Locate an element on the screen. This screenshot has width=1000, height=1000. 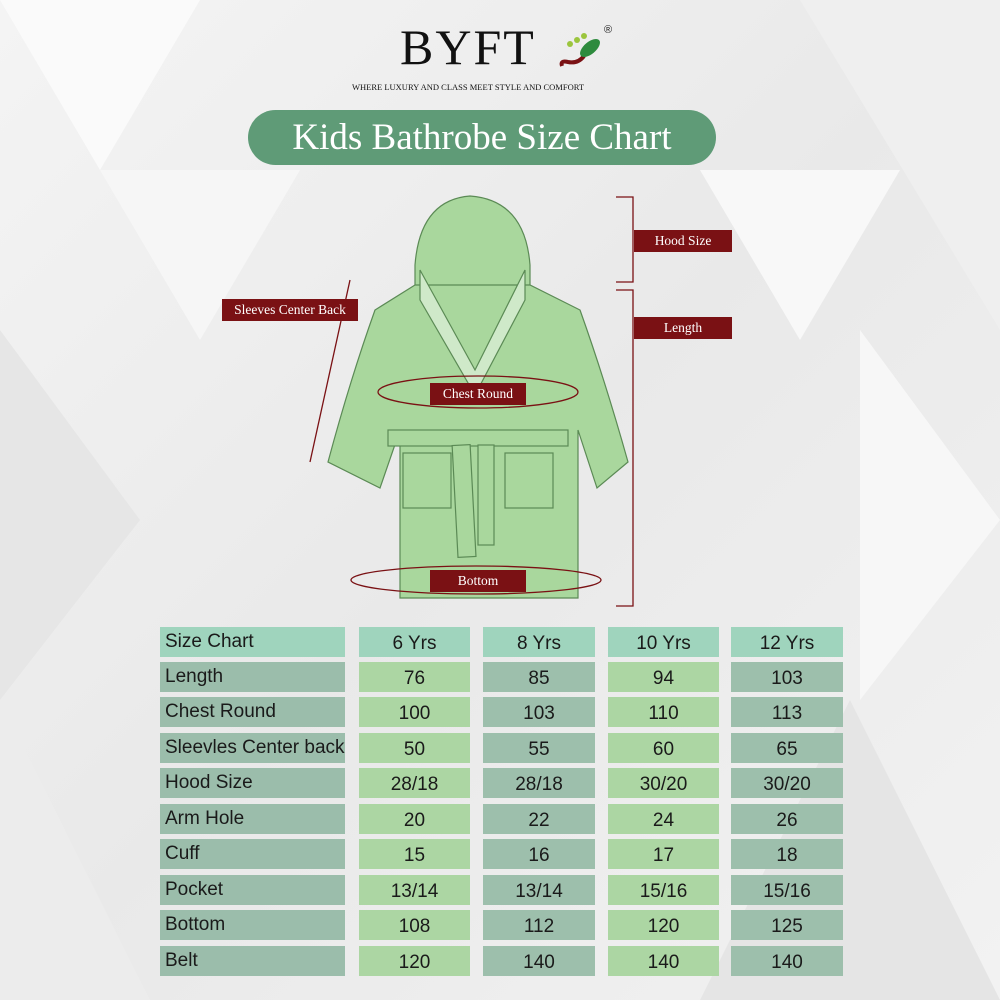
table-cell: 18 is located at coordinates (787, 854).